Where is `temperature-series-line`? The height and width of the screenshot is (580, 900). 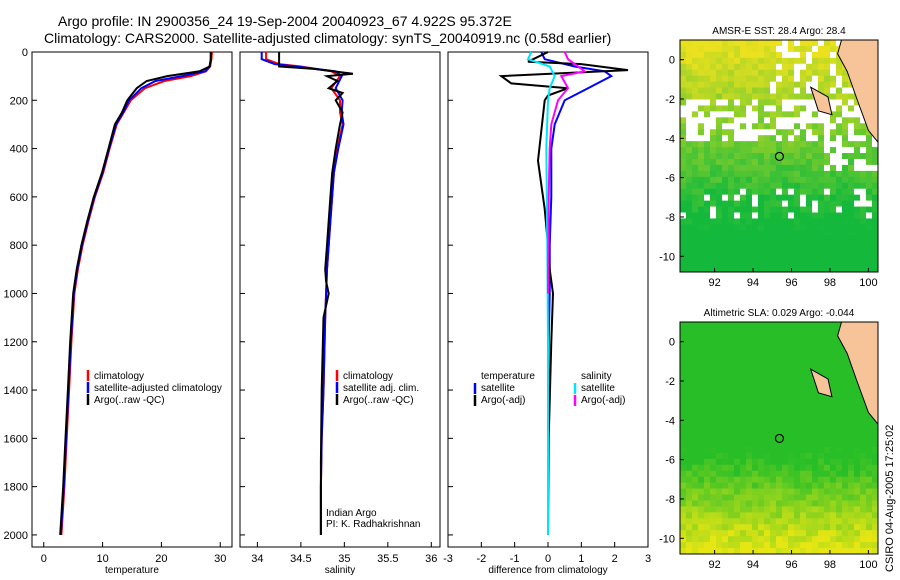
temperature-series-line is located at coordinates (135, 293).